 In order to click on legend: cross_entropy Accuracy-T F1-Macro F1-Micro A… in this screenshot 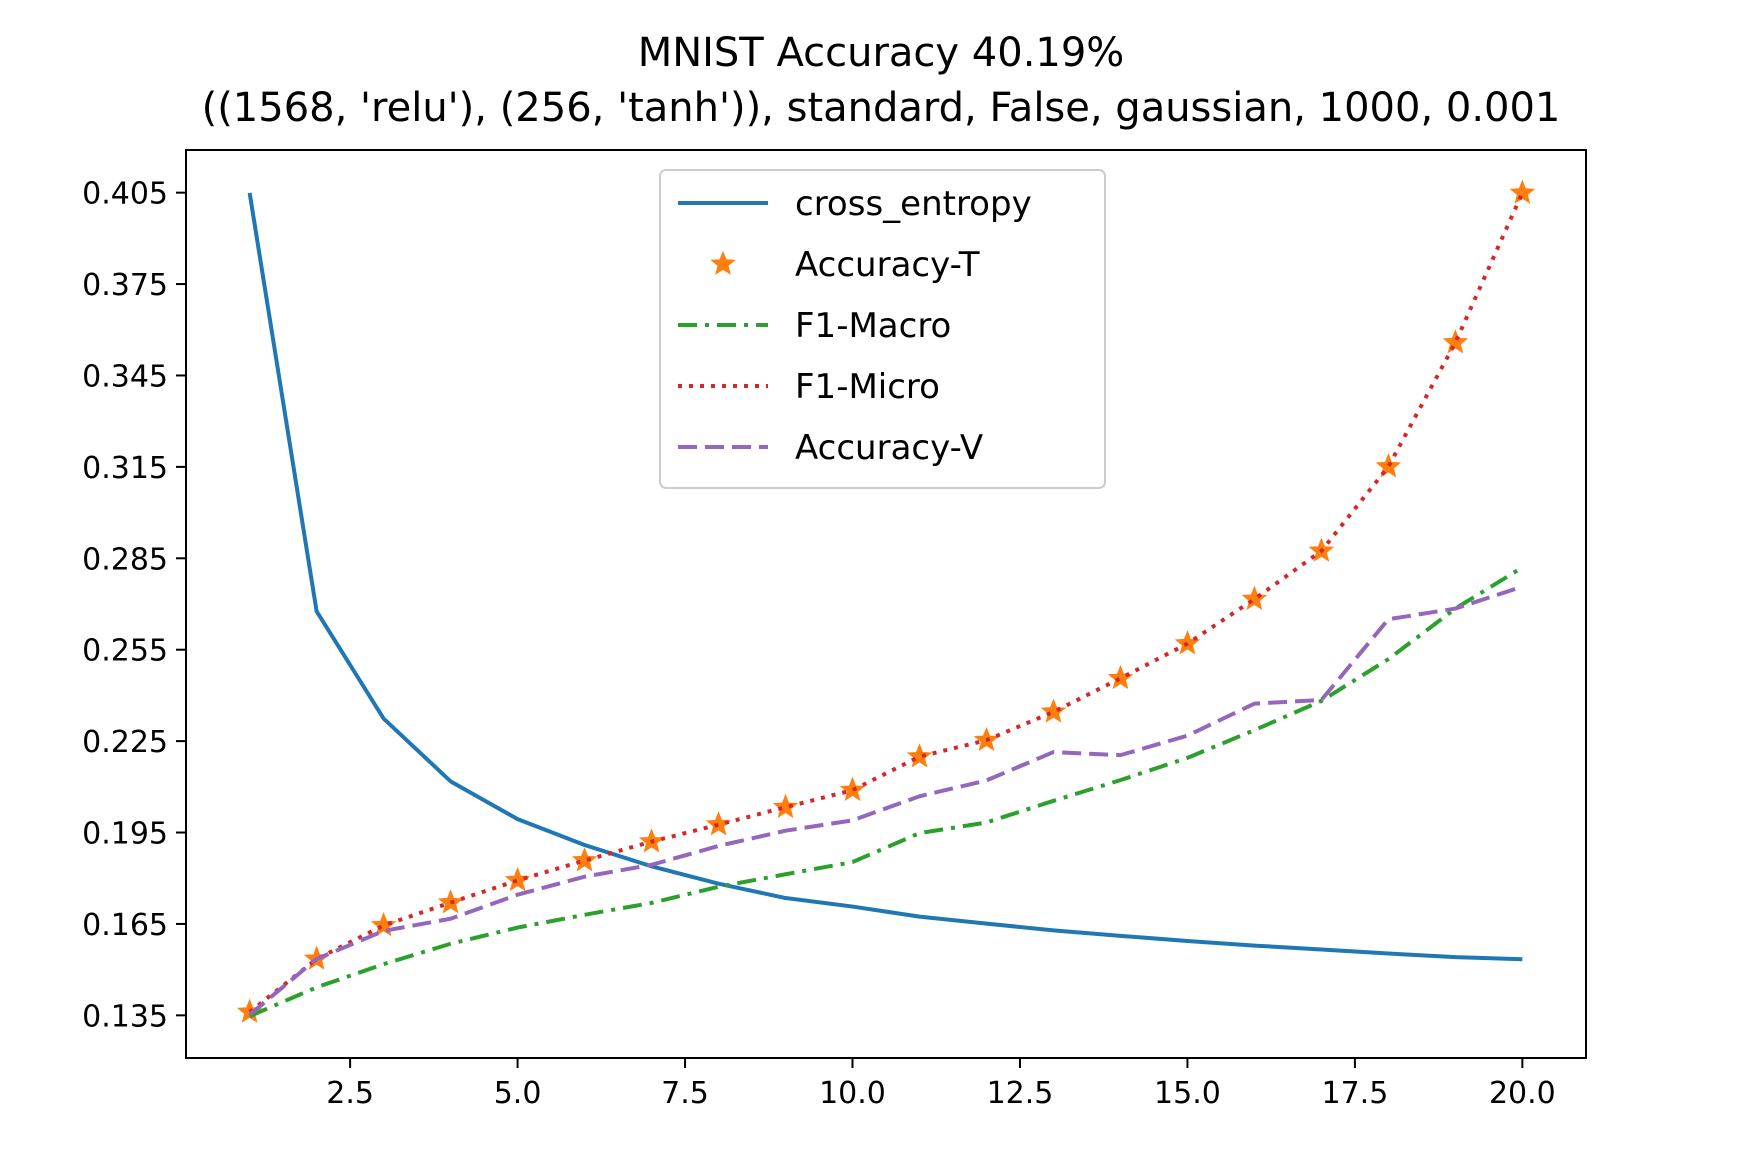, I will do `click(882, 329)`.